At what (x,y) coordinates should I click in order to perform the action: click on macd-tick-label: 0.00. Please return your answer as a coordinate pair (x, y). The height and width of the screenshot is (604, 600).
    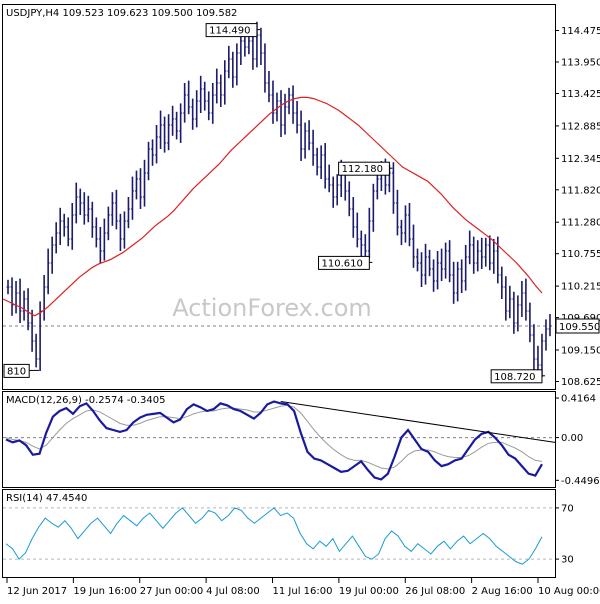
    Looking at the image, I should click on (572, 438).